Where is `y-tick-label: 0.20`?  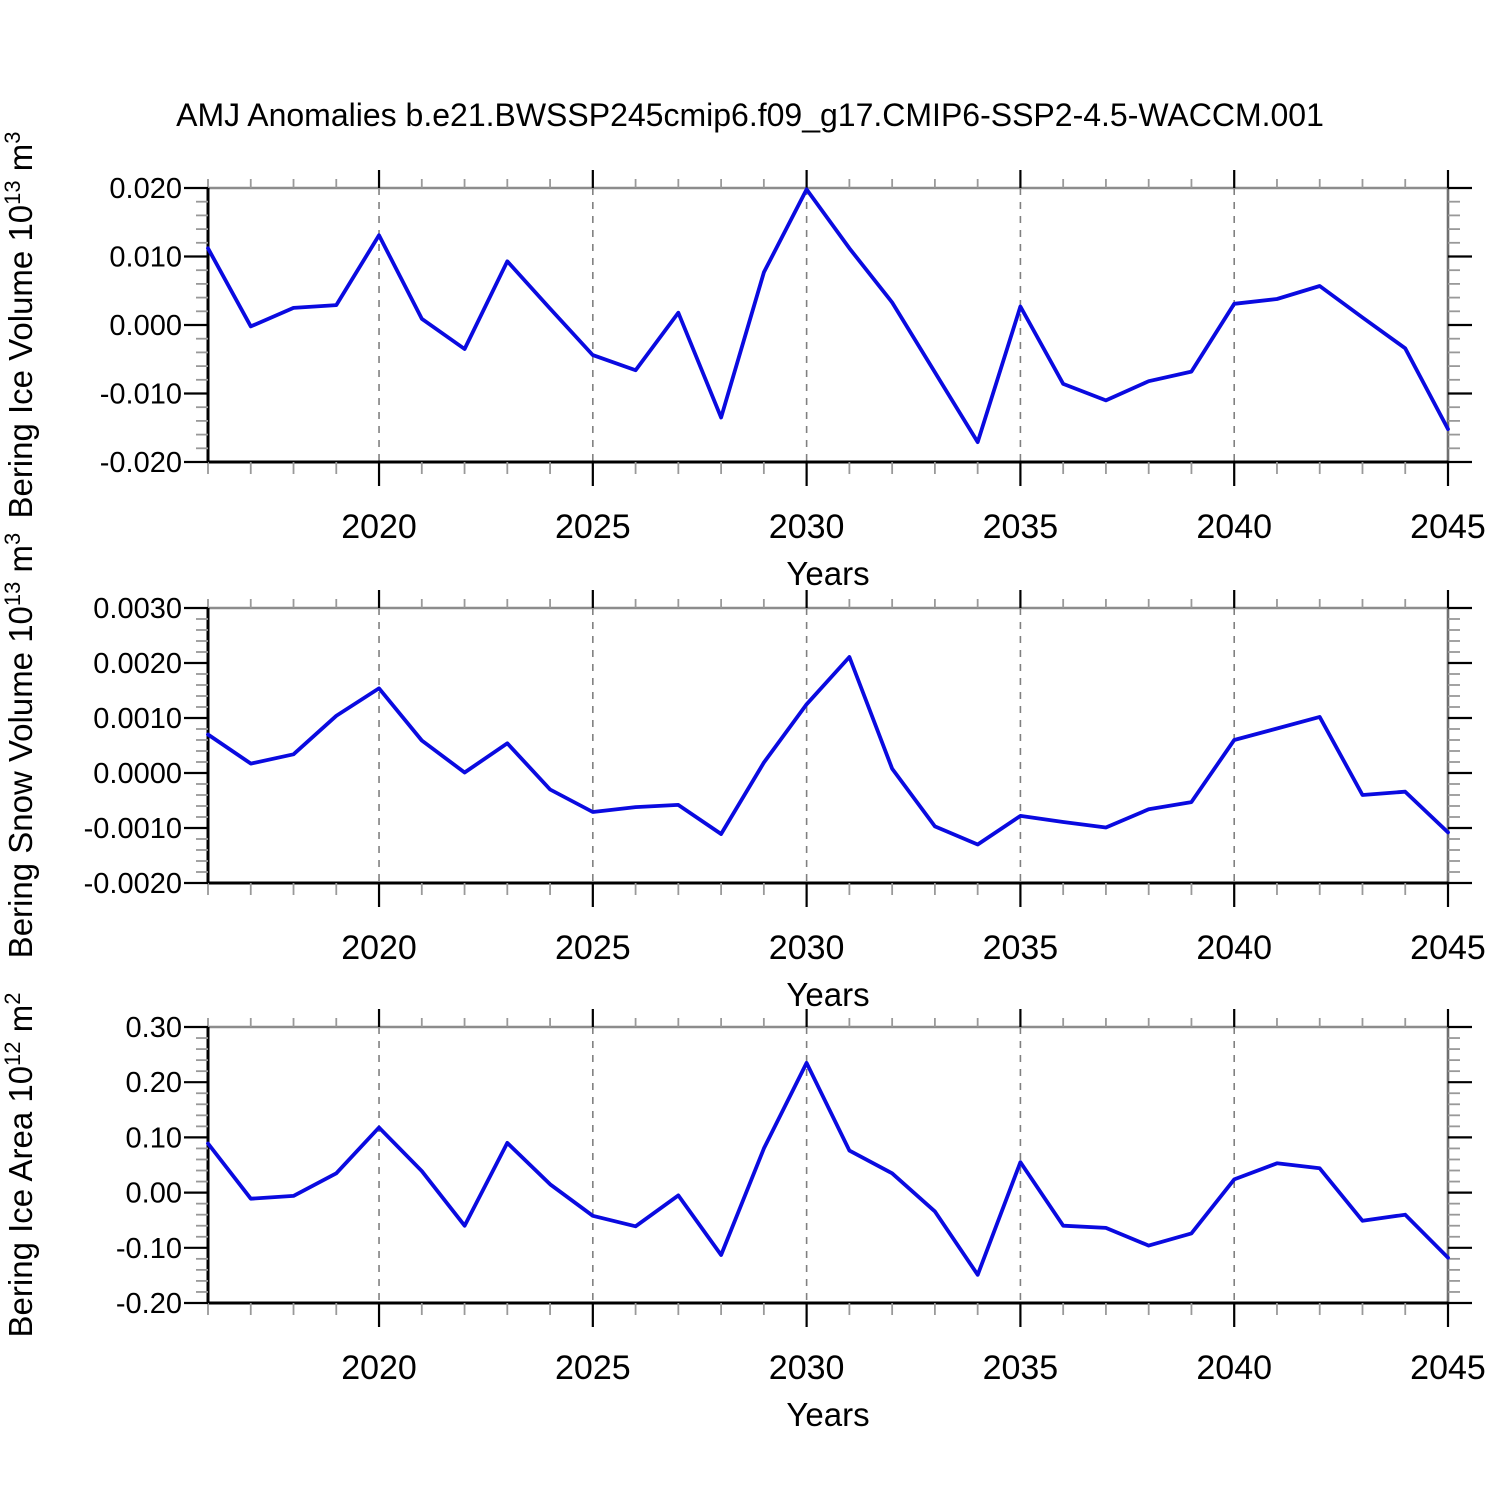 y-tick-label: 0.20 is located at coordinates (154, 1083).